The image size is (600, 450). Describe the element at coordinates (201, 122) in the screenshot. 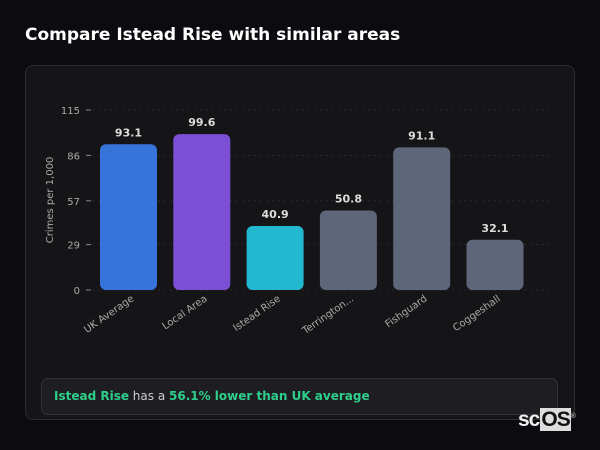

I see `bar-value-label: 99.6` at that location.